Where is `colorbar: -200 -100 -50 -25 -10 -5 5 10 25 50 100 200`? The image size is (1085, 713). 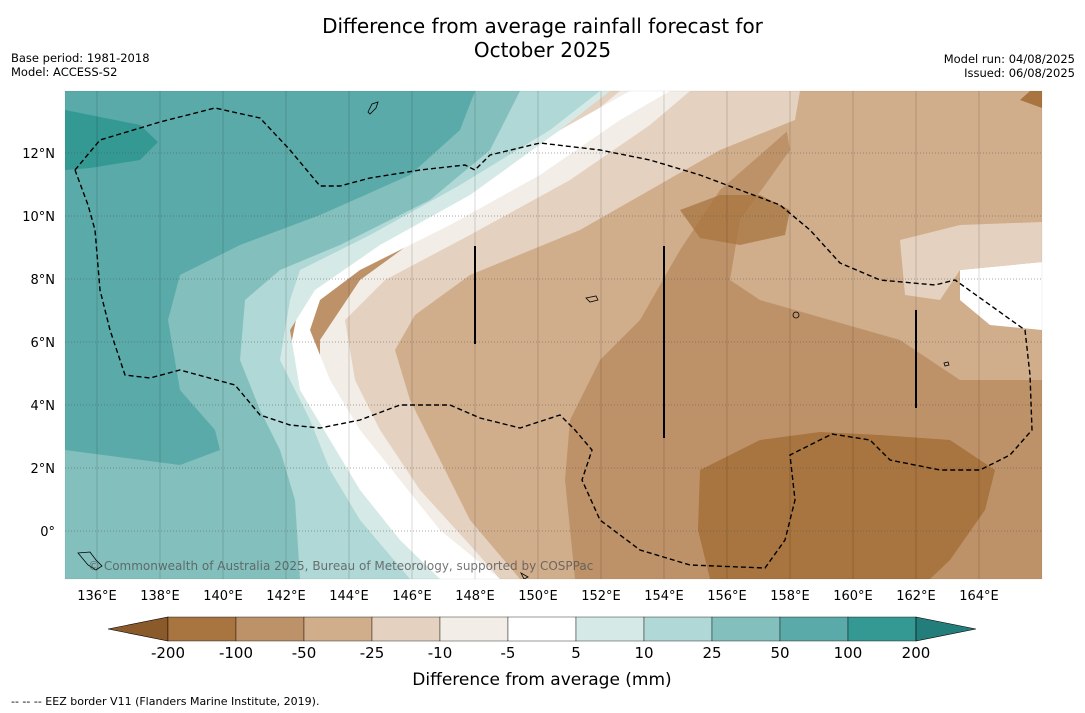 colorbar: -200 -100 -50 -25 -10 -5 5 10 25 50 100 200 is located at coordinates (542, 639).